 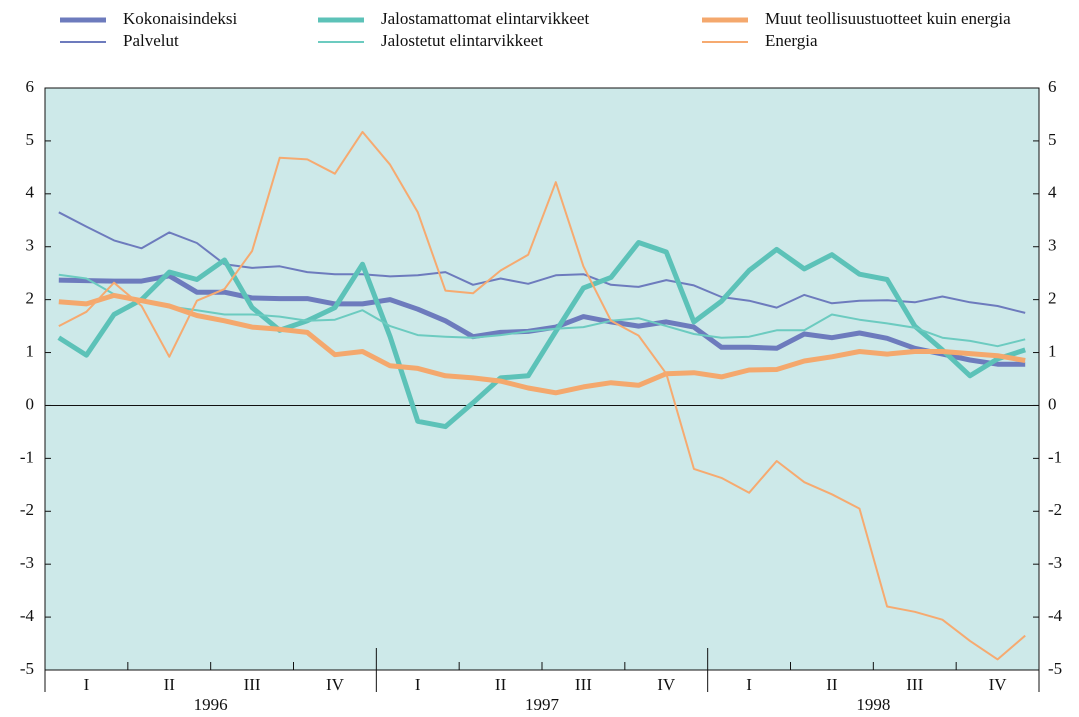 What do you see at coordinates (873, 704) in the screenshot?
I see `year-label: 1998` at bounding box center [873, 704].